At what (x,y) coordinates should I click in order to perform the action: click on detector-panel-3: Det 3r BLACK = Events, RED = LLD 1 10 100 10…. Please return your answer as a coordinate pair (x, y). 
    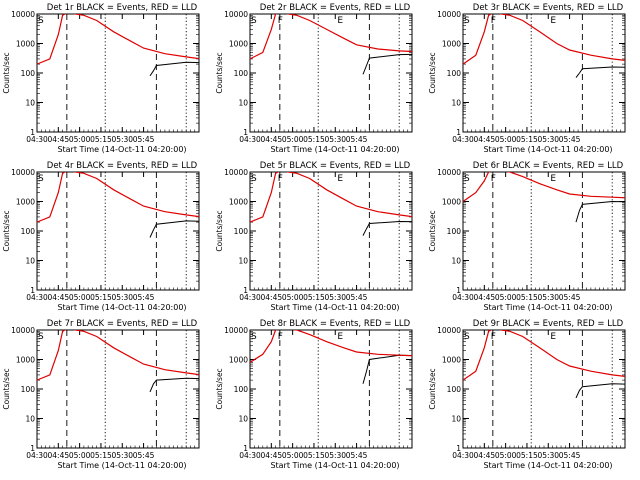
    Looking at the image, I should click on (527, 78).